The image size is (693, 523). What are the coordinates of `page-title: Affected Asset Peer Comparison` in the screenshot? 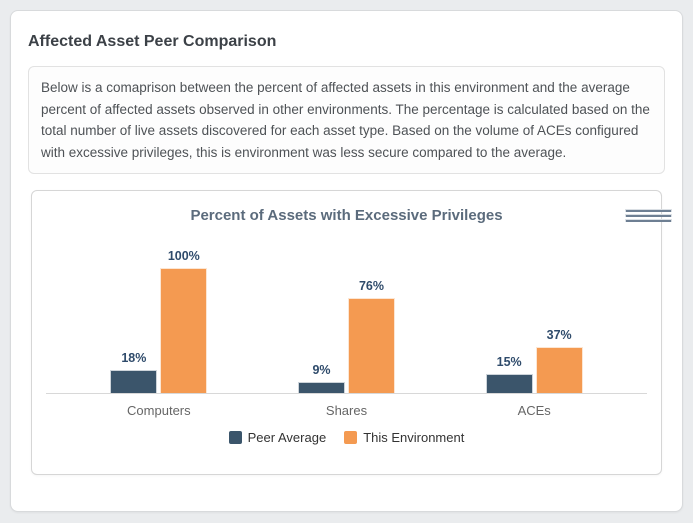 It's located at (152, 41).